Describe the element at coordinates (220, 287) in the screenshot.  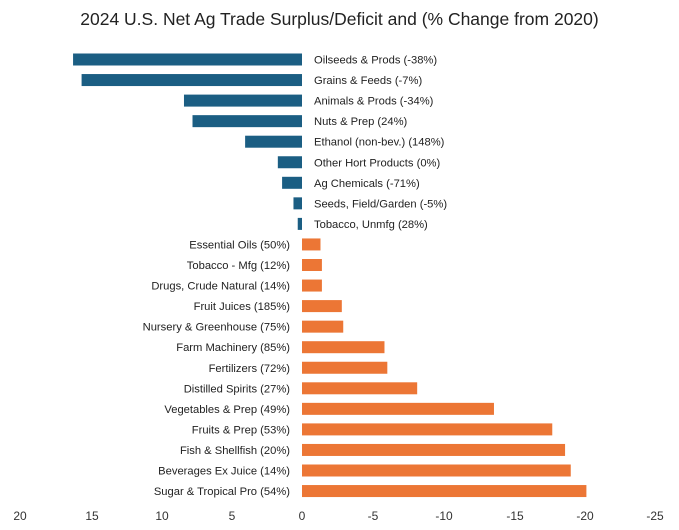
I see `category-label-11: Drugs, Crude Natural (14%)` at that location.